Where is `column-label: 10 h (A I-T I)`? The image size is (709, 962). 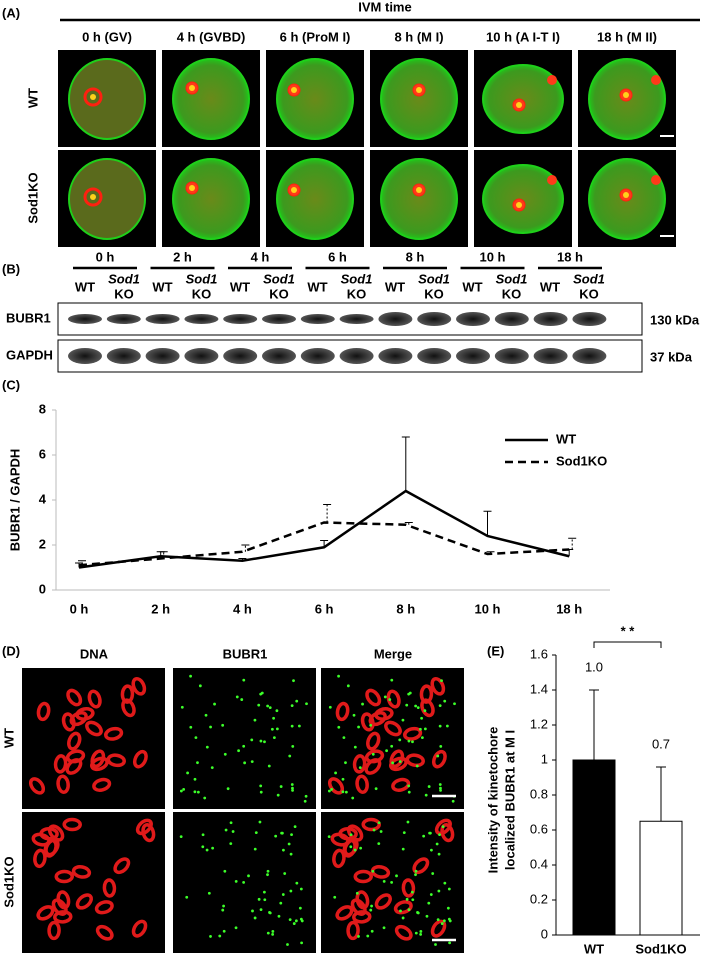
column-label: 10 h (A I-T I) is located at coordinates (523, 36).